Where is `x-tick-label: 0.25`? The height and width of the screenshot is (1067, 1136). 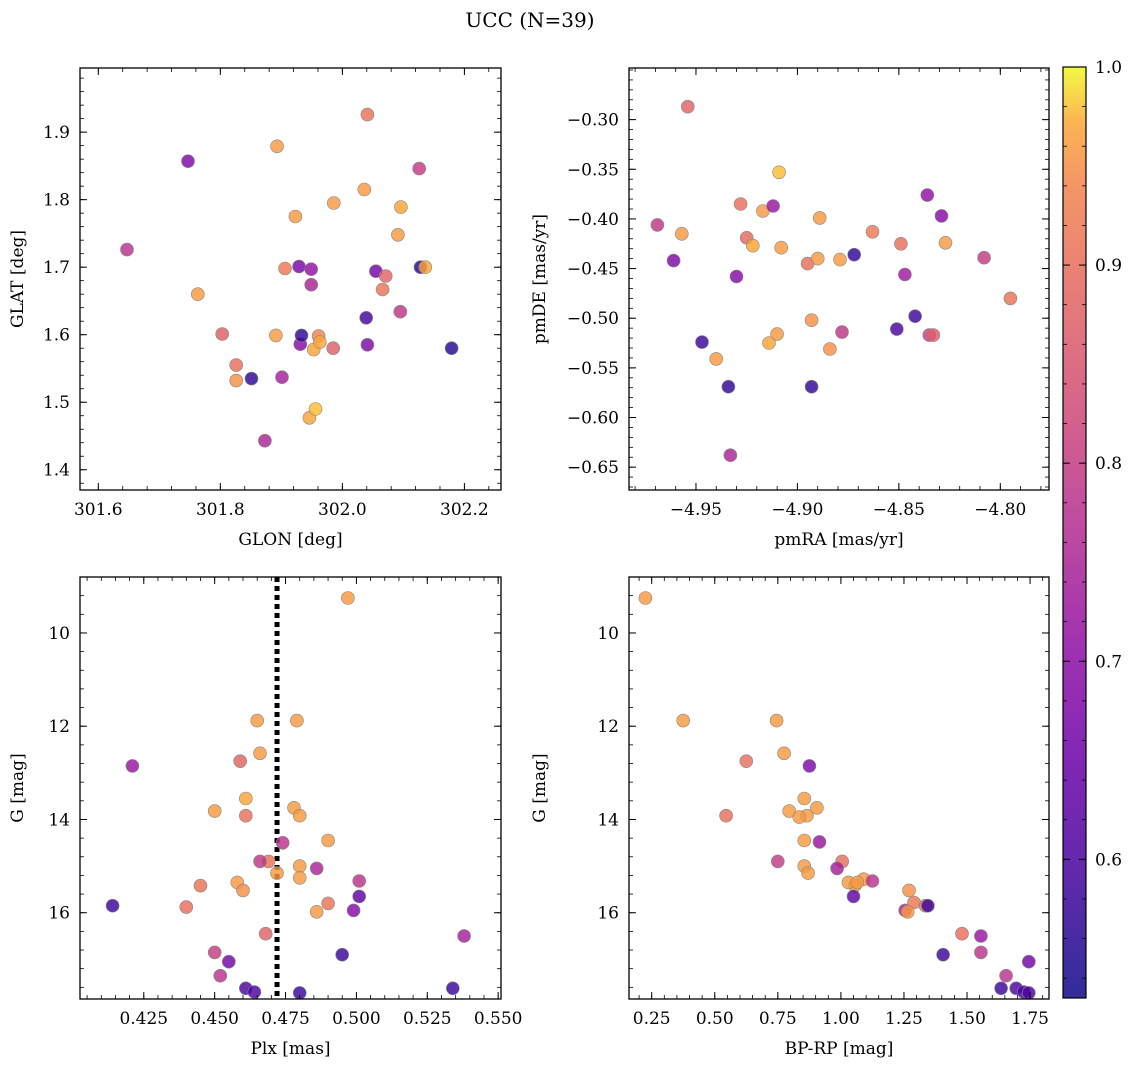
x-tick-label: 0.25 is located at coordinates (652, 1019).